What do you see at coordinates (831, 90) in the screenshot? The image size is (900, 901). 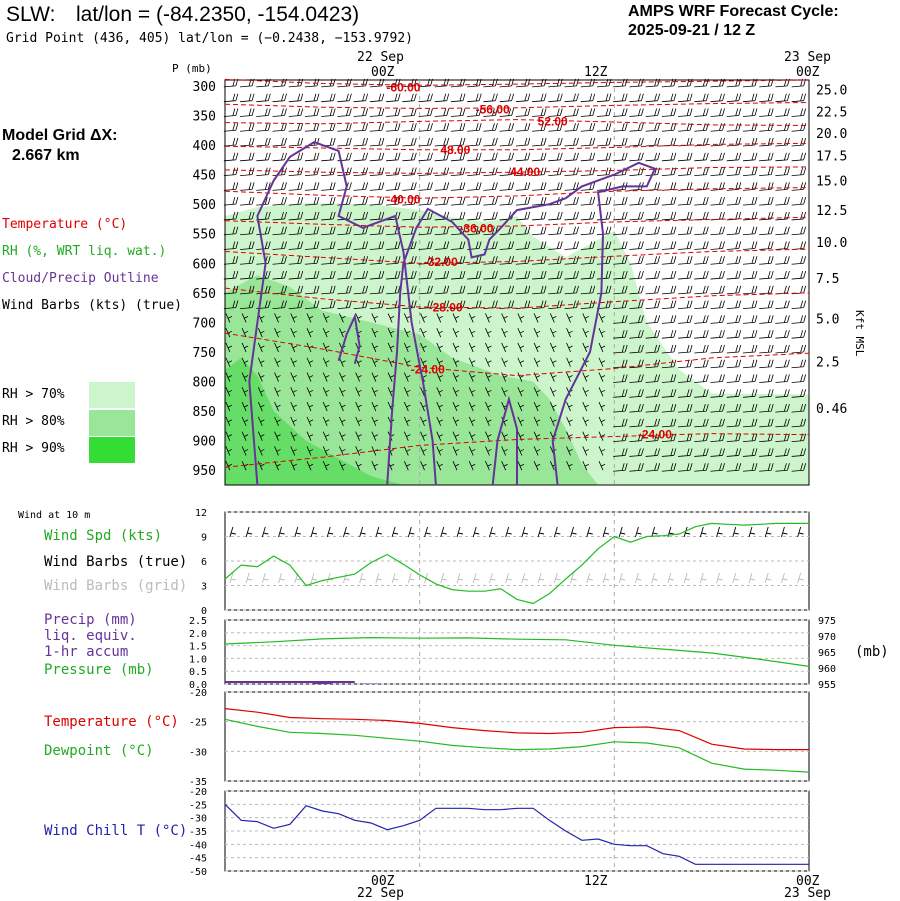 I see `kft-tick-label: 25.0` at bounding box center [831, 90].